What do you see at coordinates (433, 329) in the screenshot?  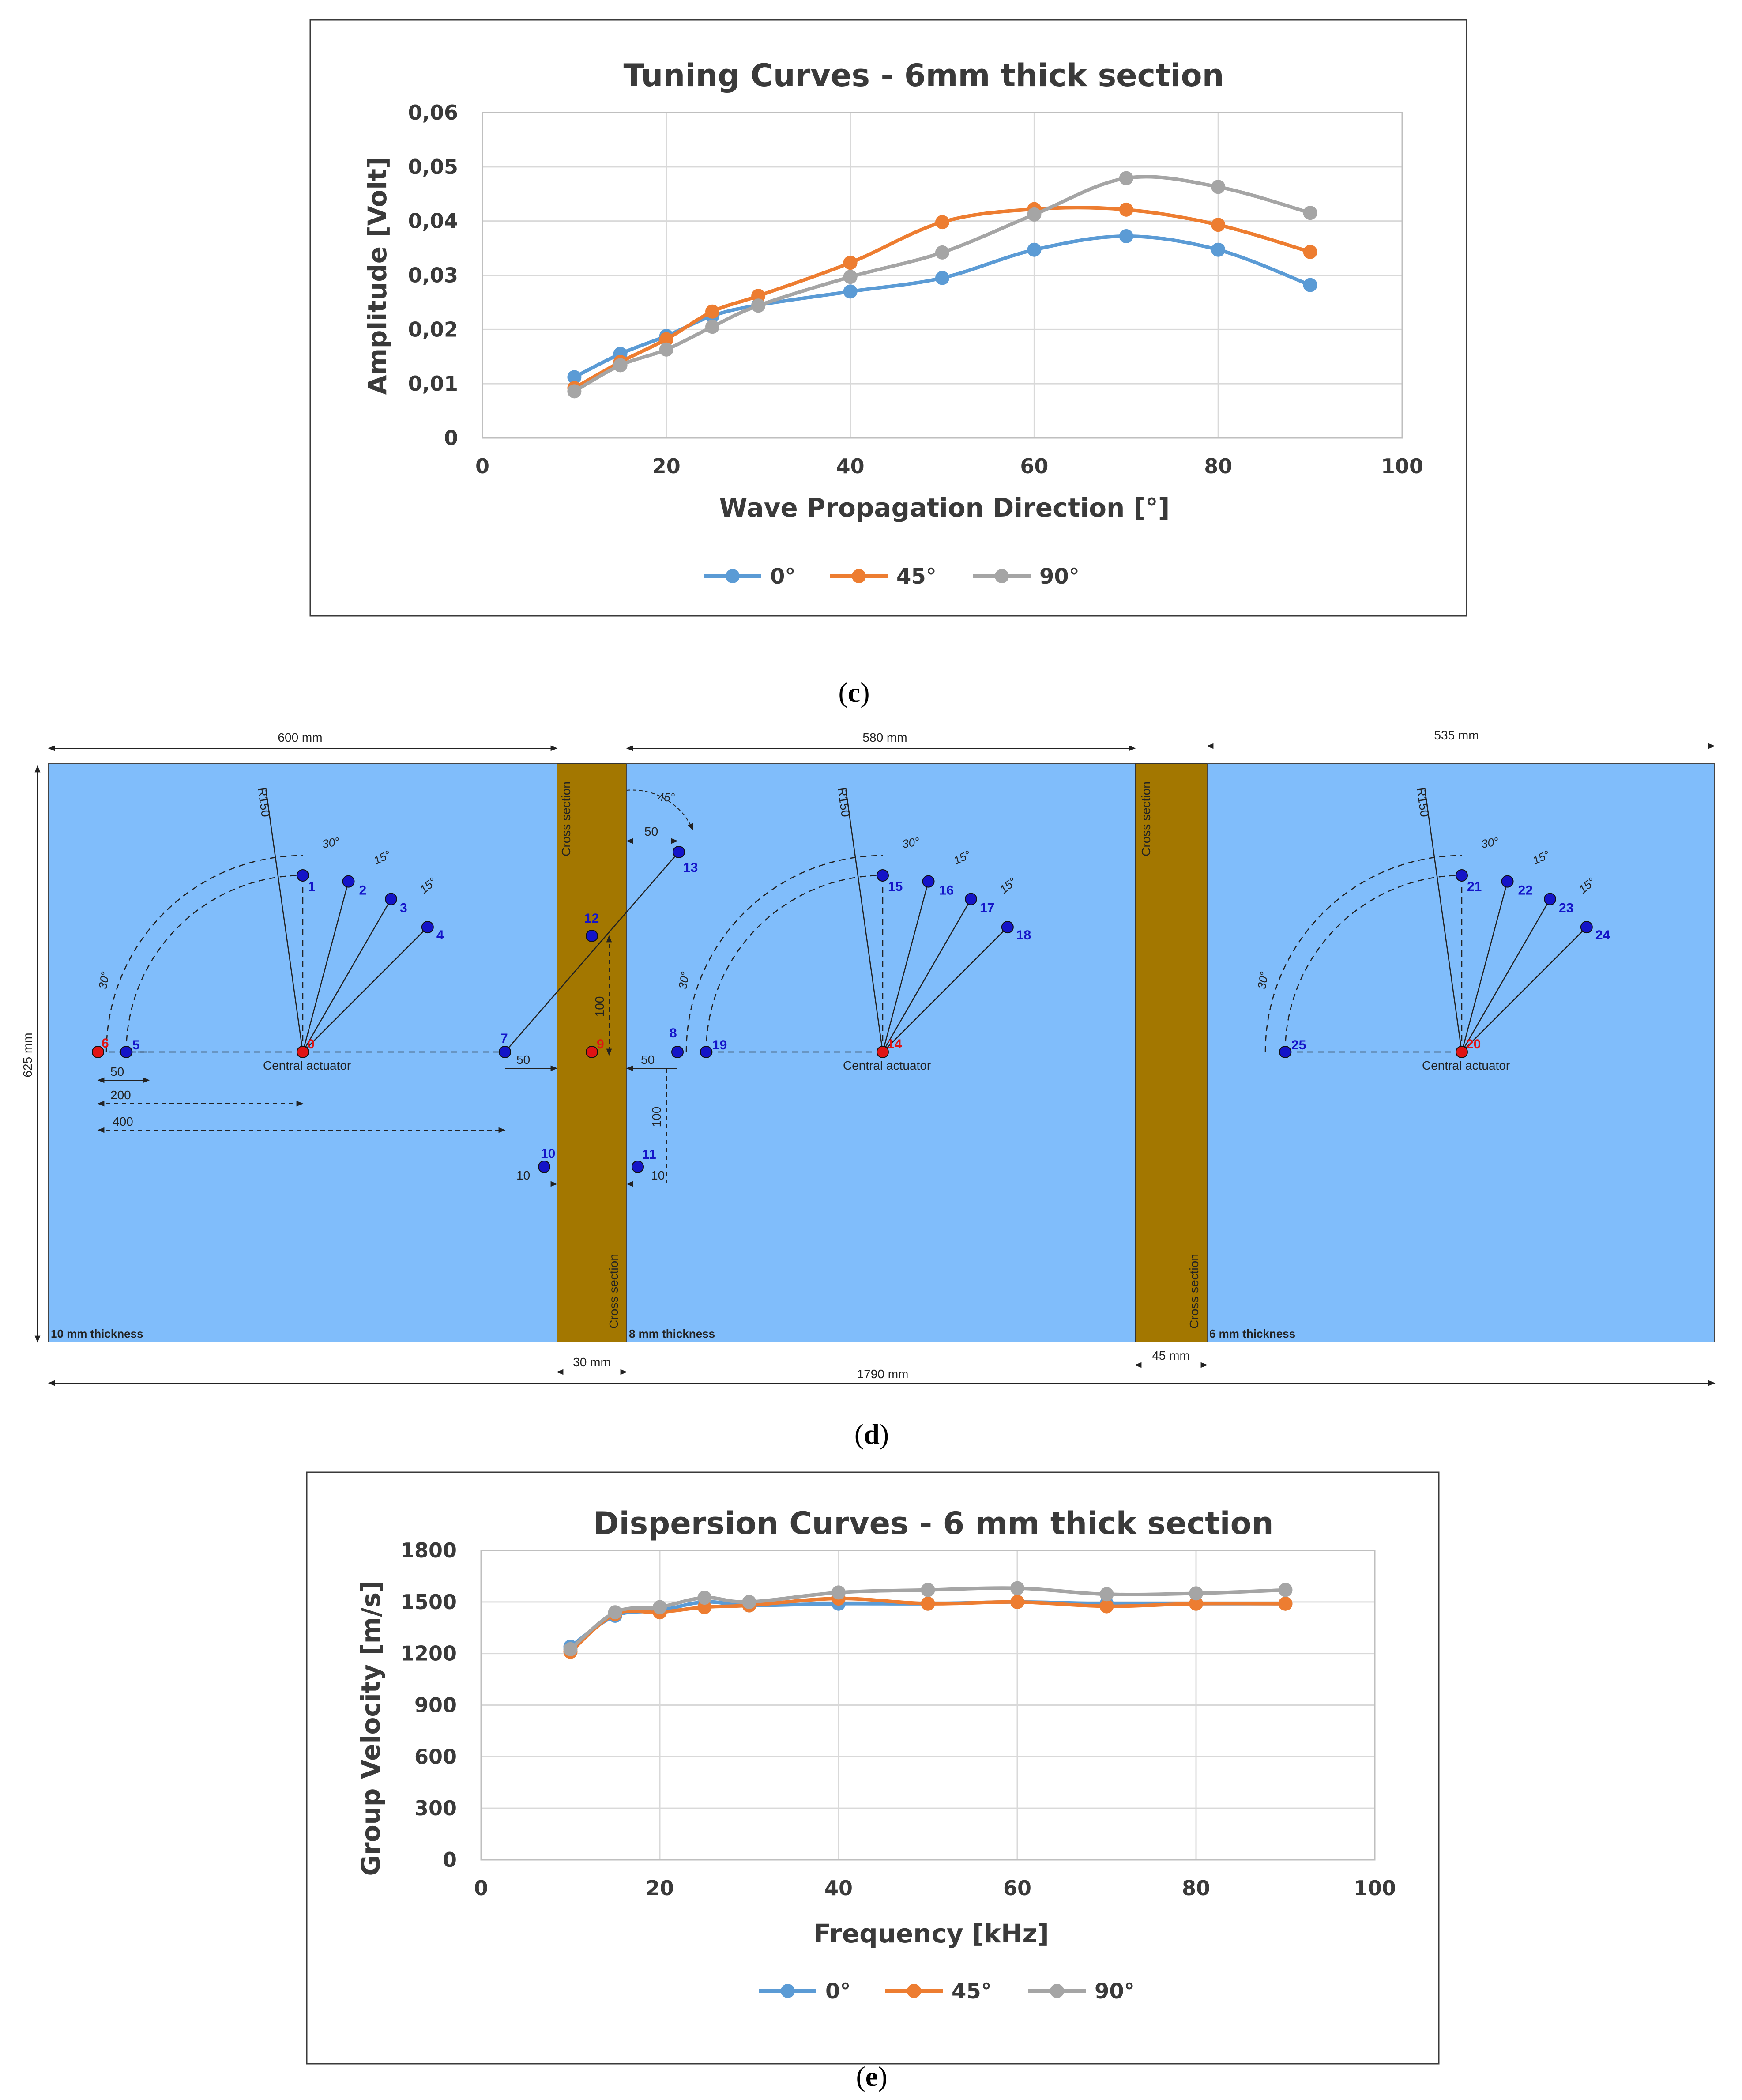 I see `y-tick-label: 0,02` at bounding box center [433, 329].